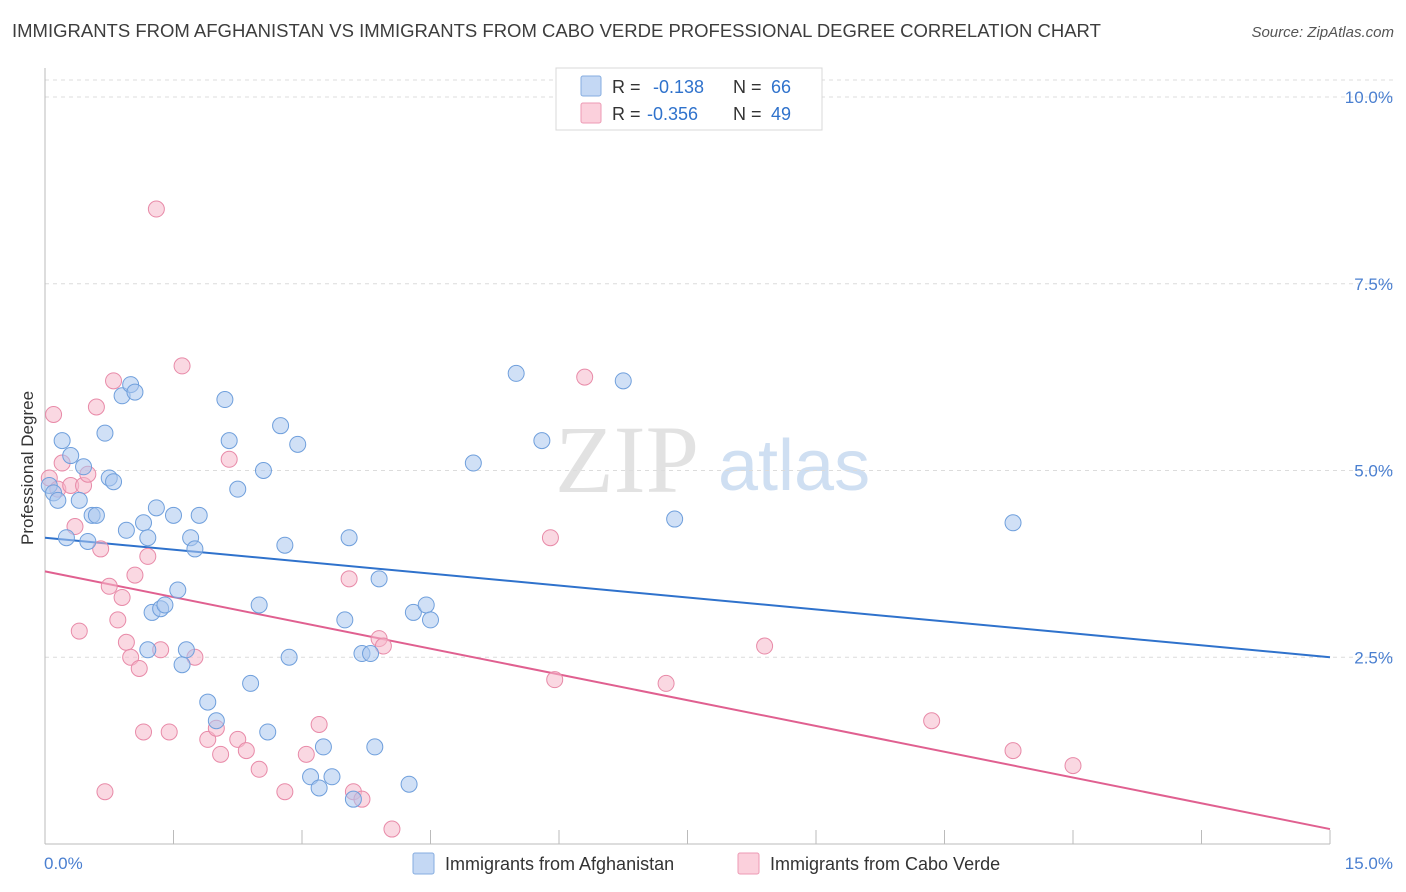 This screenshot has height=892, width=1406. Describe the element at coordinates (1369, 97) in the screenshot. I see `y-tick-label-3: 10.0%` at that location.